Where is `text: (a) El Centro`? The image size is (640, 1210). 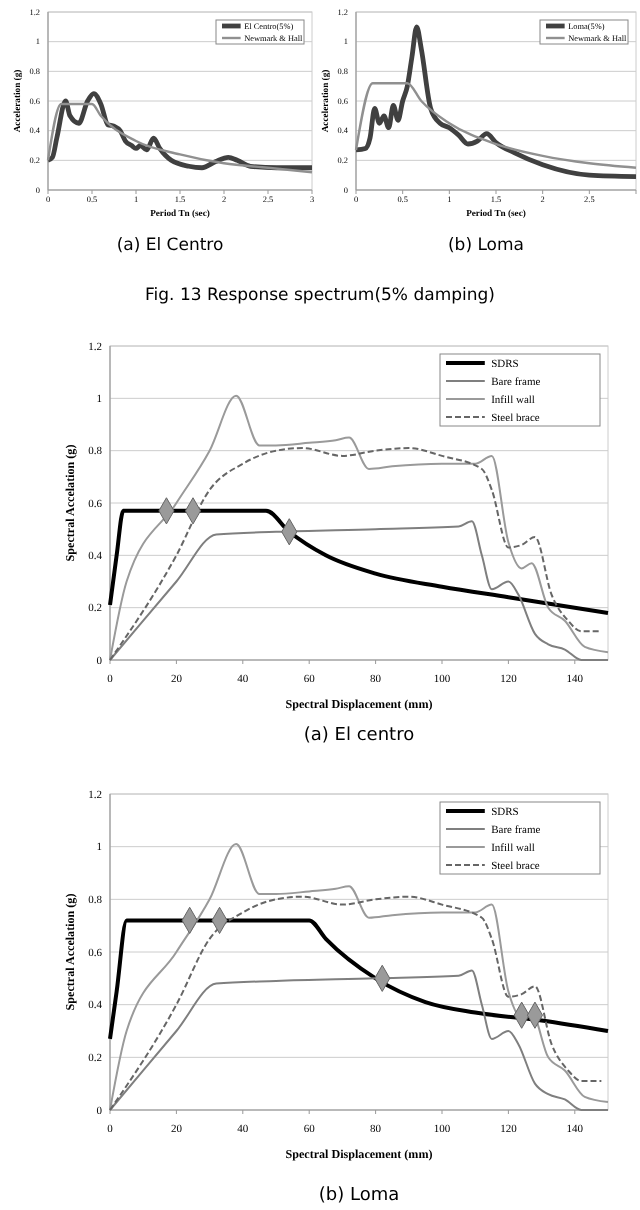
text: (a) El Centro is located at coordinates (170, 246).